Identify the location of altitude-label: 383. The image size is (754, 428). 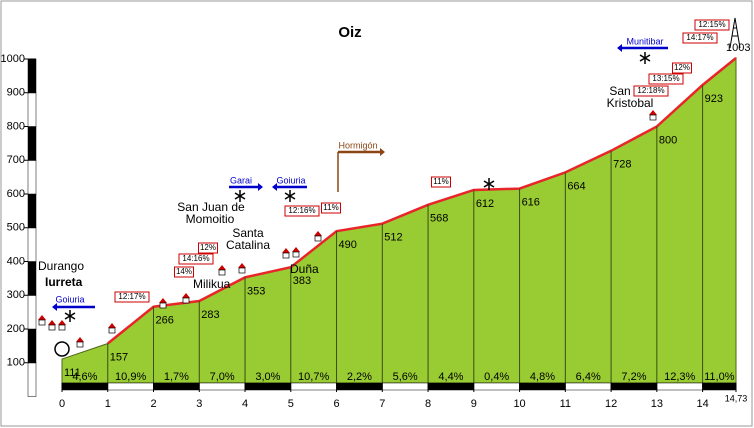
(302, 281).